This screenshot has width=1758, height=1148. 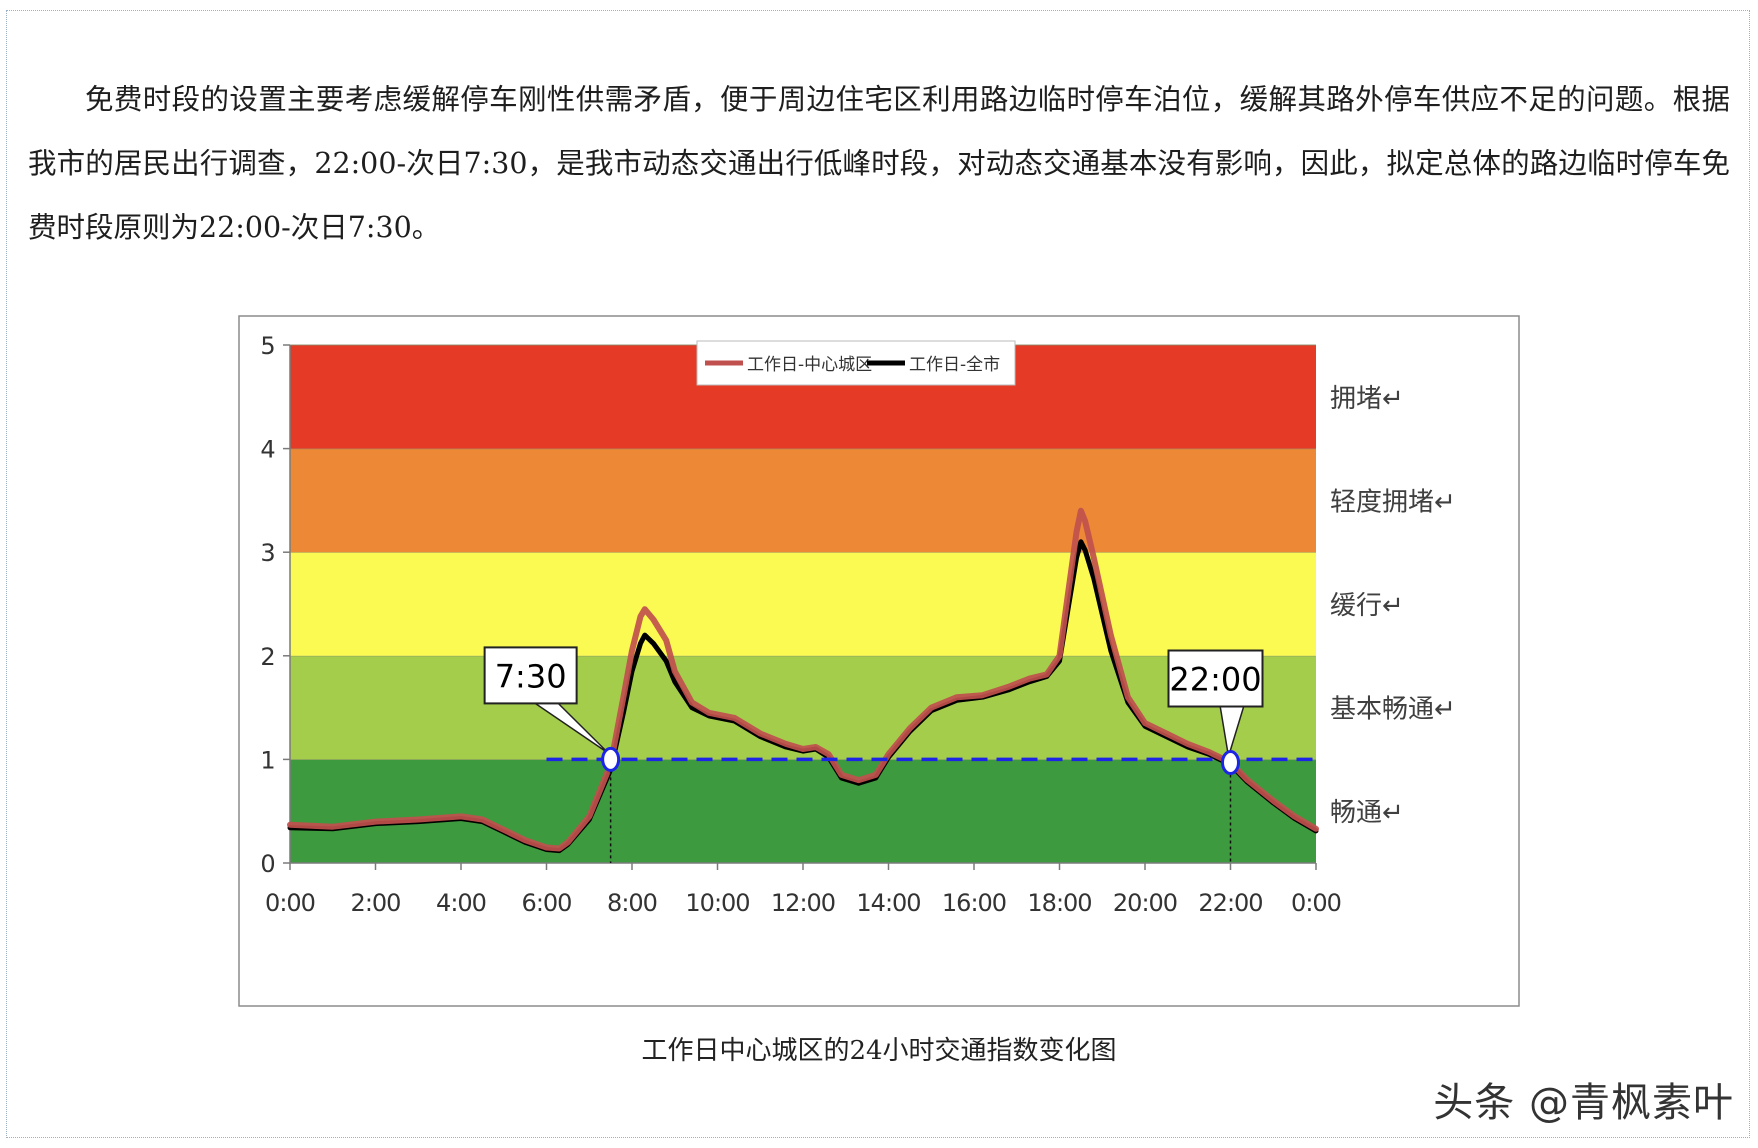 I want to click on annotation-label-1: 22:00, so click(x=1215, y=680).